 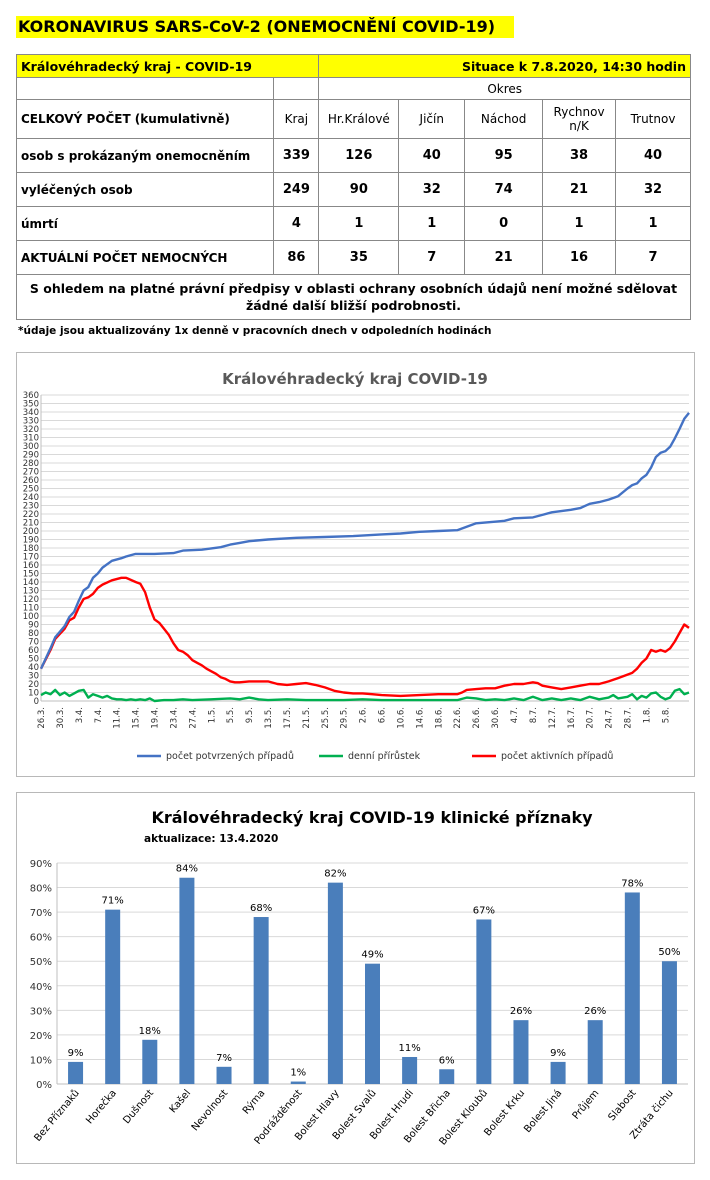 I want to click on data-label: 18%, so click(x=150, y=1031).